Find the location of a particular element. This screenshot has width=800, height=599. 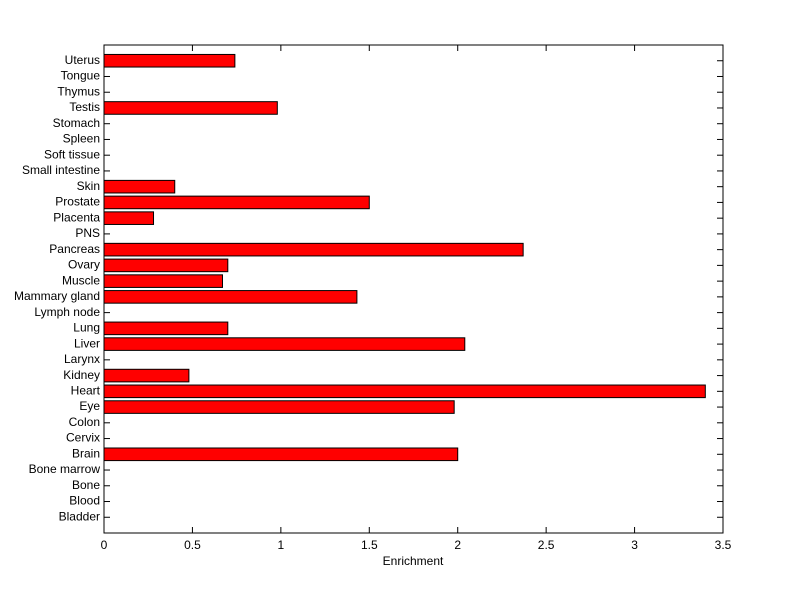

y-tick-label: Ovary is located at coordinates (84, 265).